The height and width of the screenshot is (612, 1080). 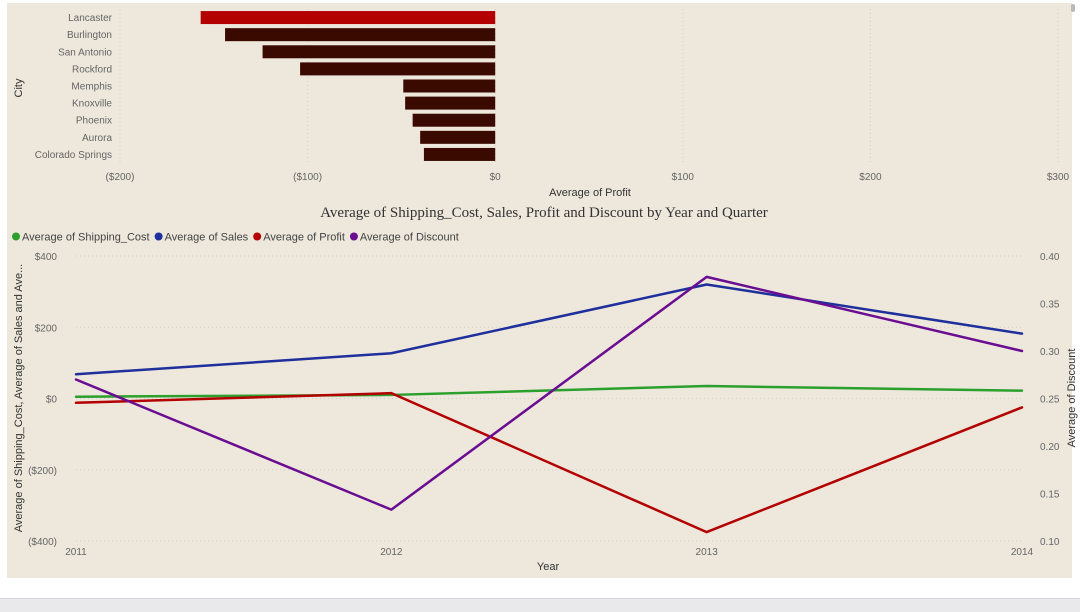 I want to click on line-y2-tick-label: 0.35, so click(x=1050, y=305).